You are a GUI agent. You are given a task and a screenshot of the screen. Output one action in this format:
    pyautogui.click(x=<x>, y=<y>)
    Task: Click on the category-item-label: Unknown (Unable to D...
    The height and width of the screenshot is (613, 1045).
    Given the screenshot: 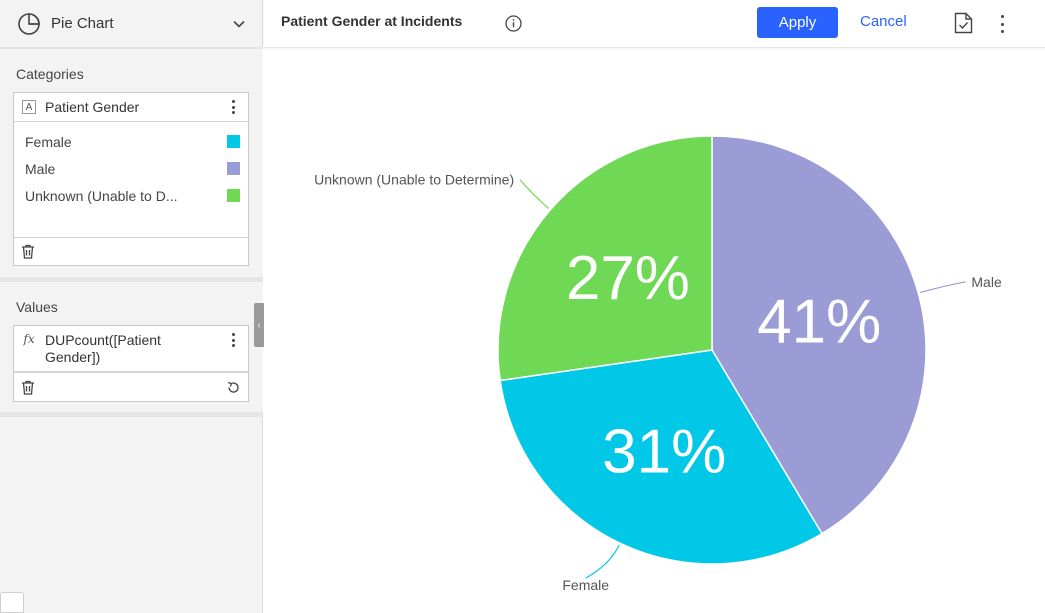 What is the action you would take?
    pyautogui.click(x=101, y=196)
    